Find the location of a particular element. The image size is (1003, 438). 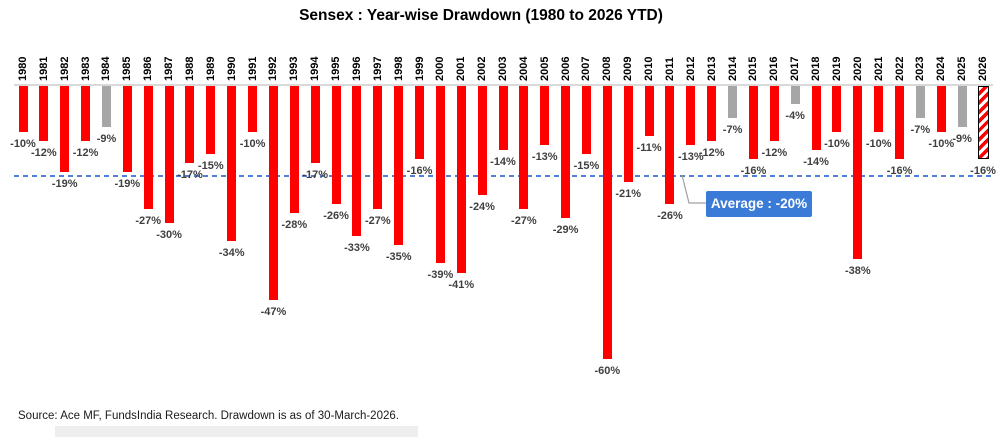

value-label-2015: -16% is located at coordinates (753, 170).